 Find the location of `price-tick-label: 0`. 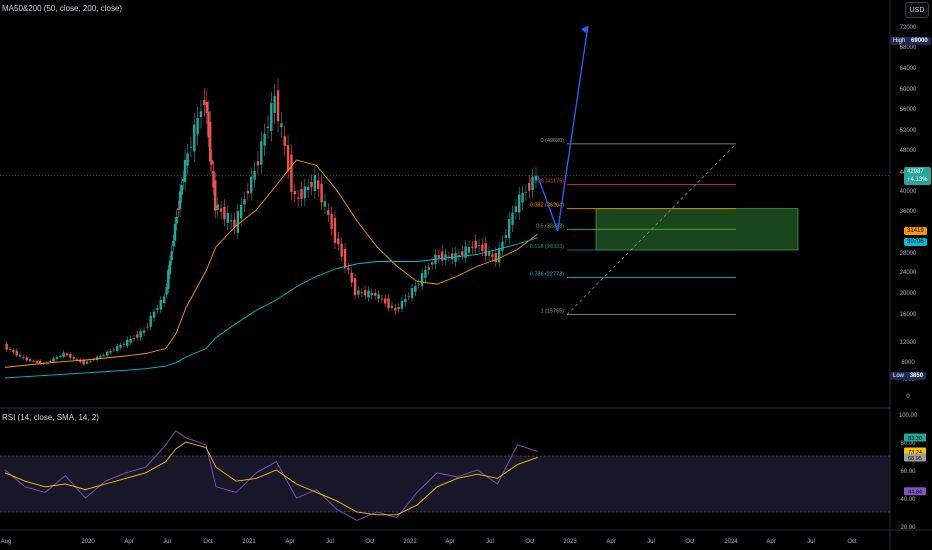

price-tick-label: 0 is located at coordinates (908, 397).